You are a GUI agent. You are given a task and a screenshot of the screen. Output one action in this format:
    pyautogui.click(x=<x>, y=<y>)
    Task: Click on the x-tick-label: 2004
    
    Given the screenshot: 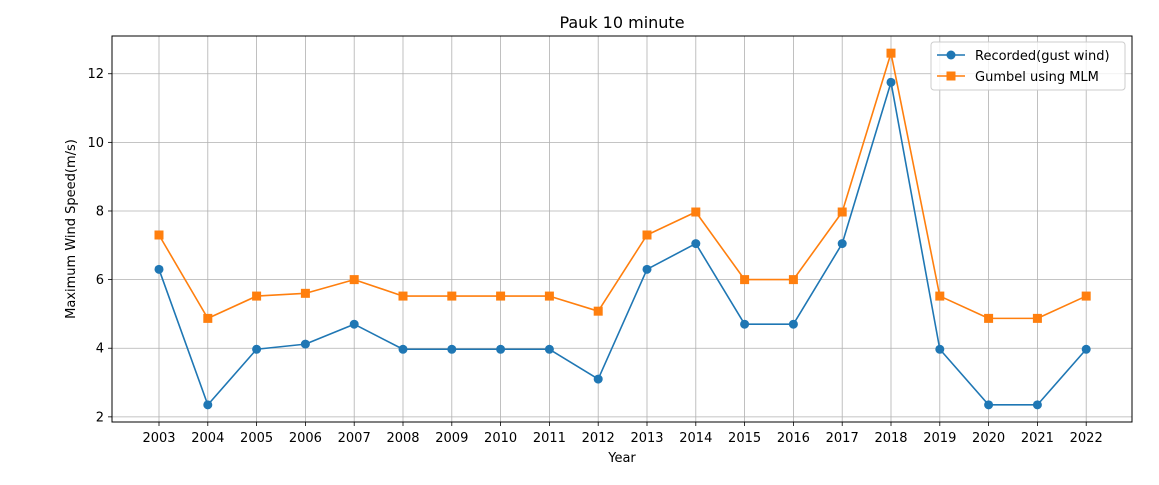 What is the action you would take?
    pyautogui.click(x=207, y=438)
    